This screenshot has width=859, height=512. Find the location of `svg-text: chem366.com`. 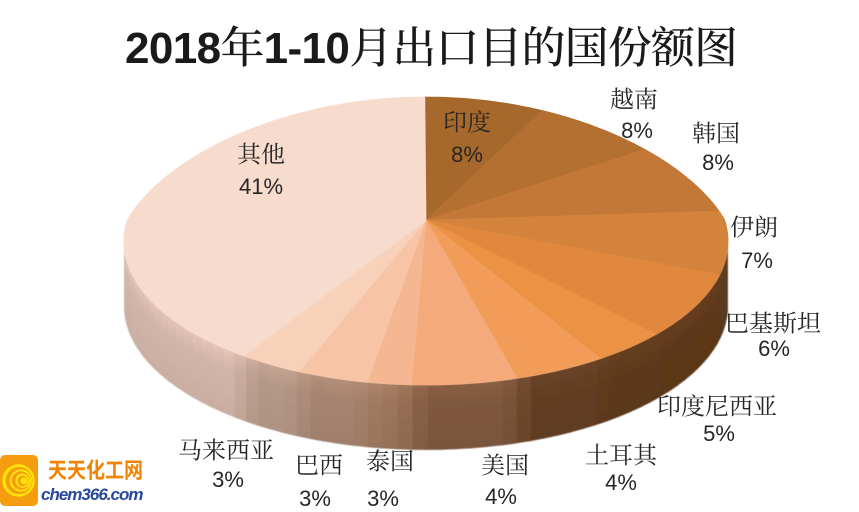

svg-text: chem366.com is located at coordinates (92, 494).